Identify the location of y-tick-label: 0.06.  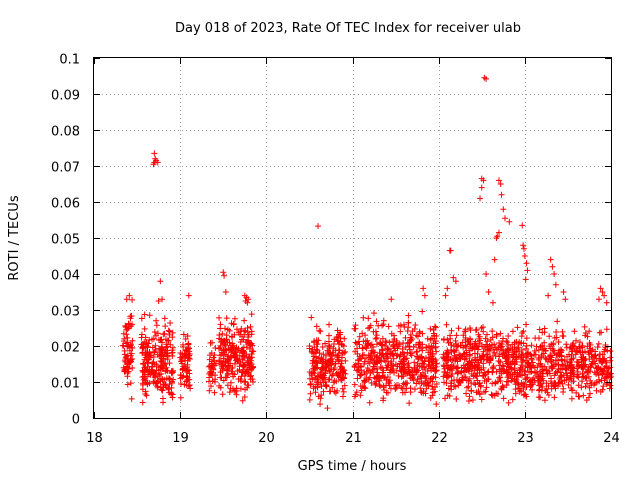
(65, 204).